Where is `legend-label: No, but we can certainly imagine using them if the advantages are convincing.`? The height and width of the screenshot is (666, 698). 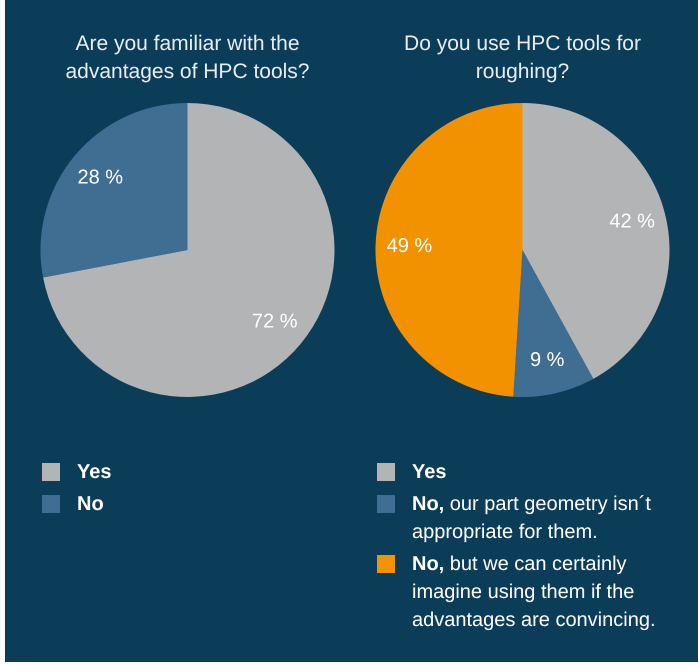 legend-label: No, but we can certainly imagine using them if the advantages are convincing. is located at coordinates (533, 592).